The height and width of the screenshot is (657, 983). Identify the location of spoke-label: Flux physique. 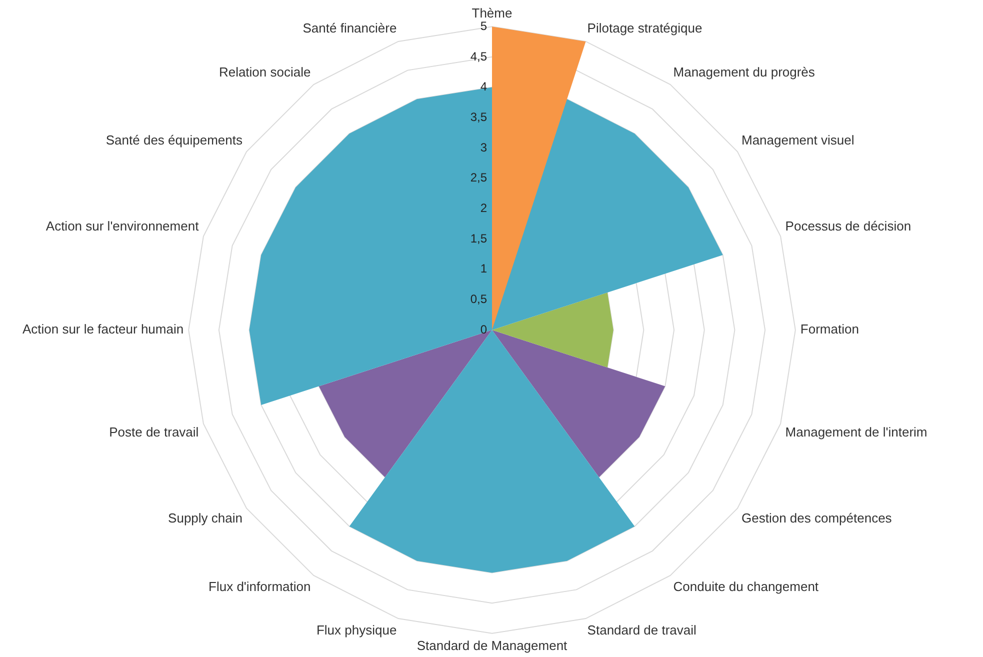
(356, 630).